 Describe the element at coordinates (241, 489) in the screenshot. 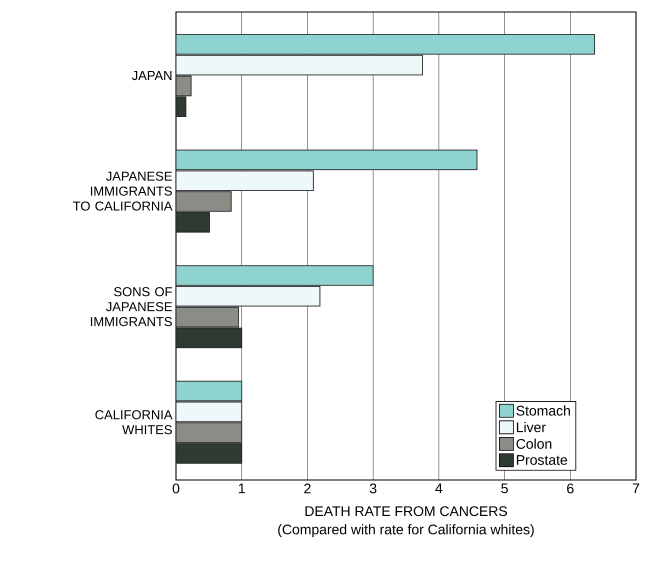

I see `x-tick-label: 1` at that location.